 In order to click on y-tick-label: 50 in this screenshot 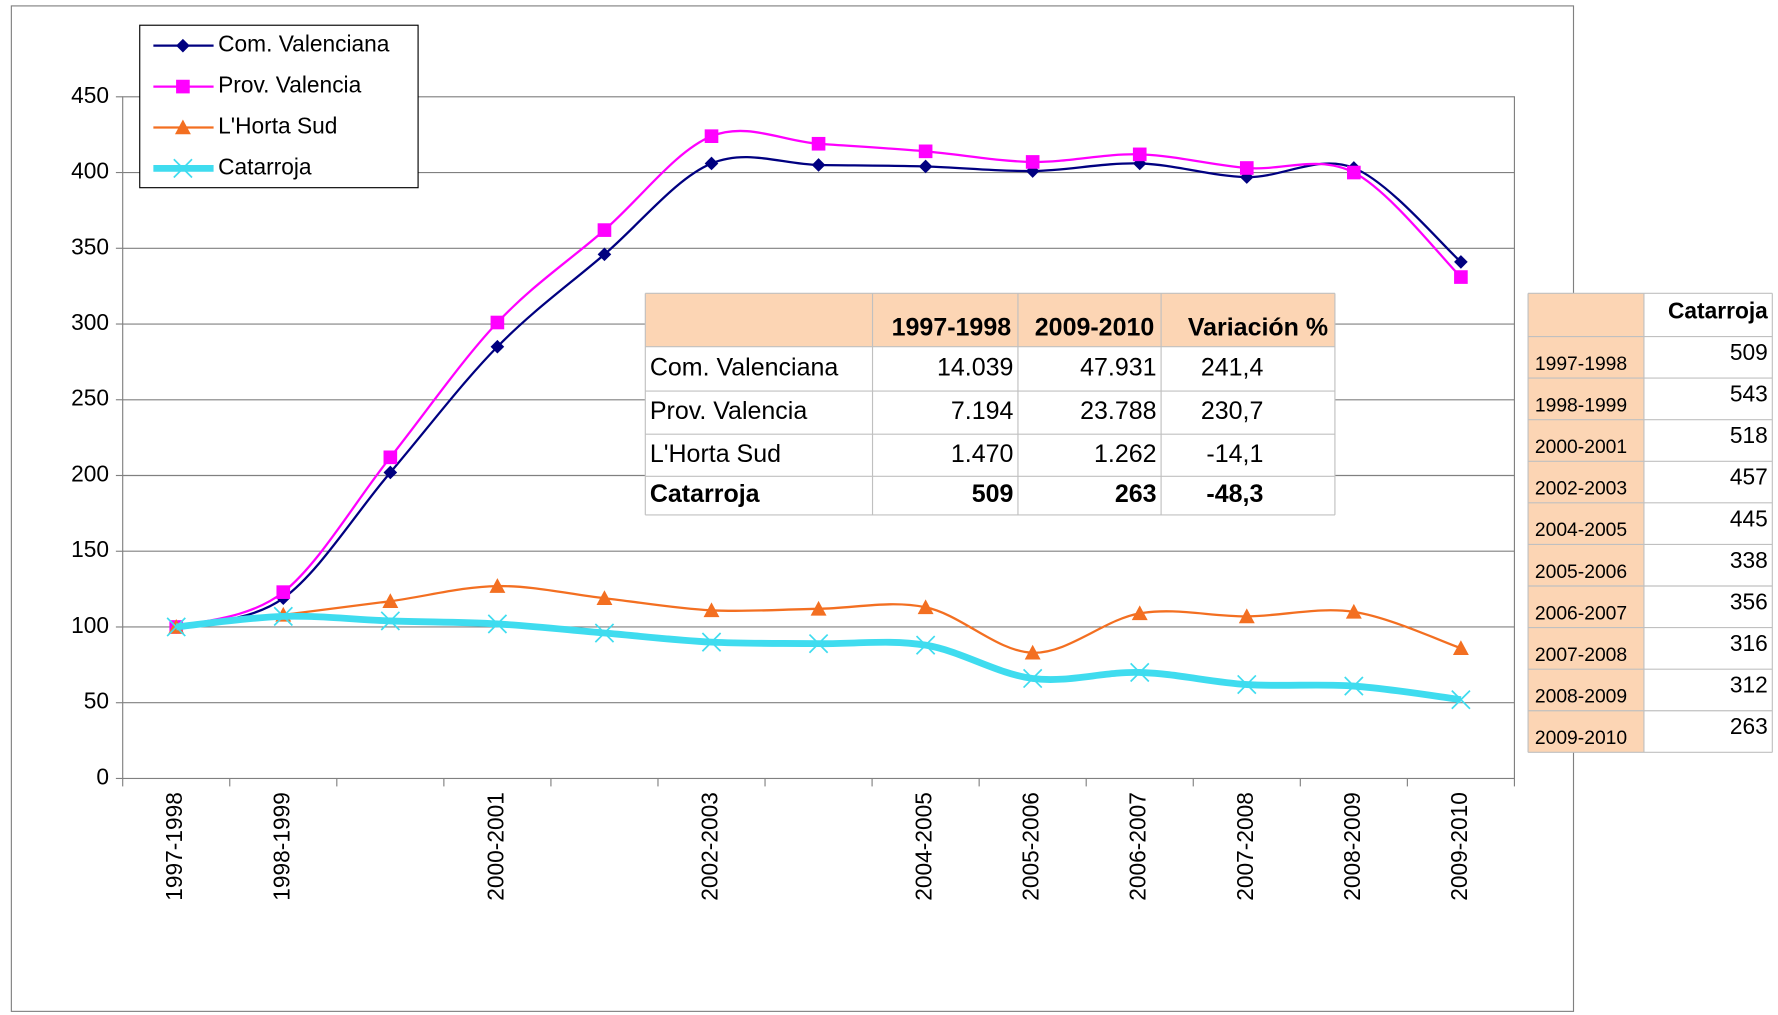, I will do `click(96, 701)`.